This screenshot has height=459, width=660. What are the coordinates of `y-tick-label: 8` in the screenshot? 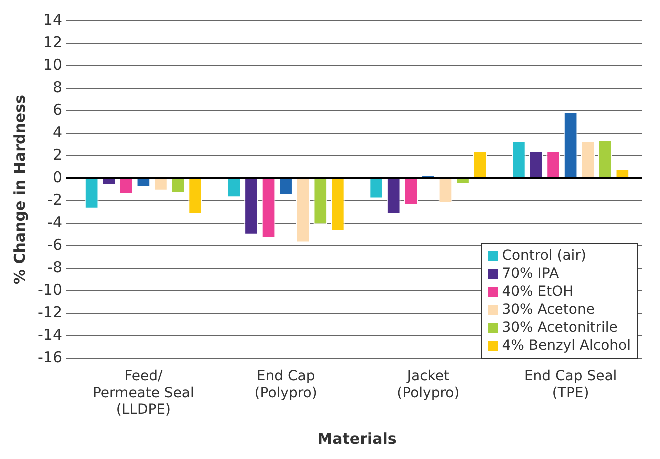 It's located at (57, 87).